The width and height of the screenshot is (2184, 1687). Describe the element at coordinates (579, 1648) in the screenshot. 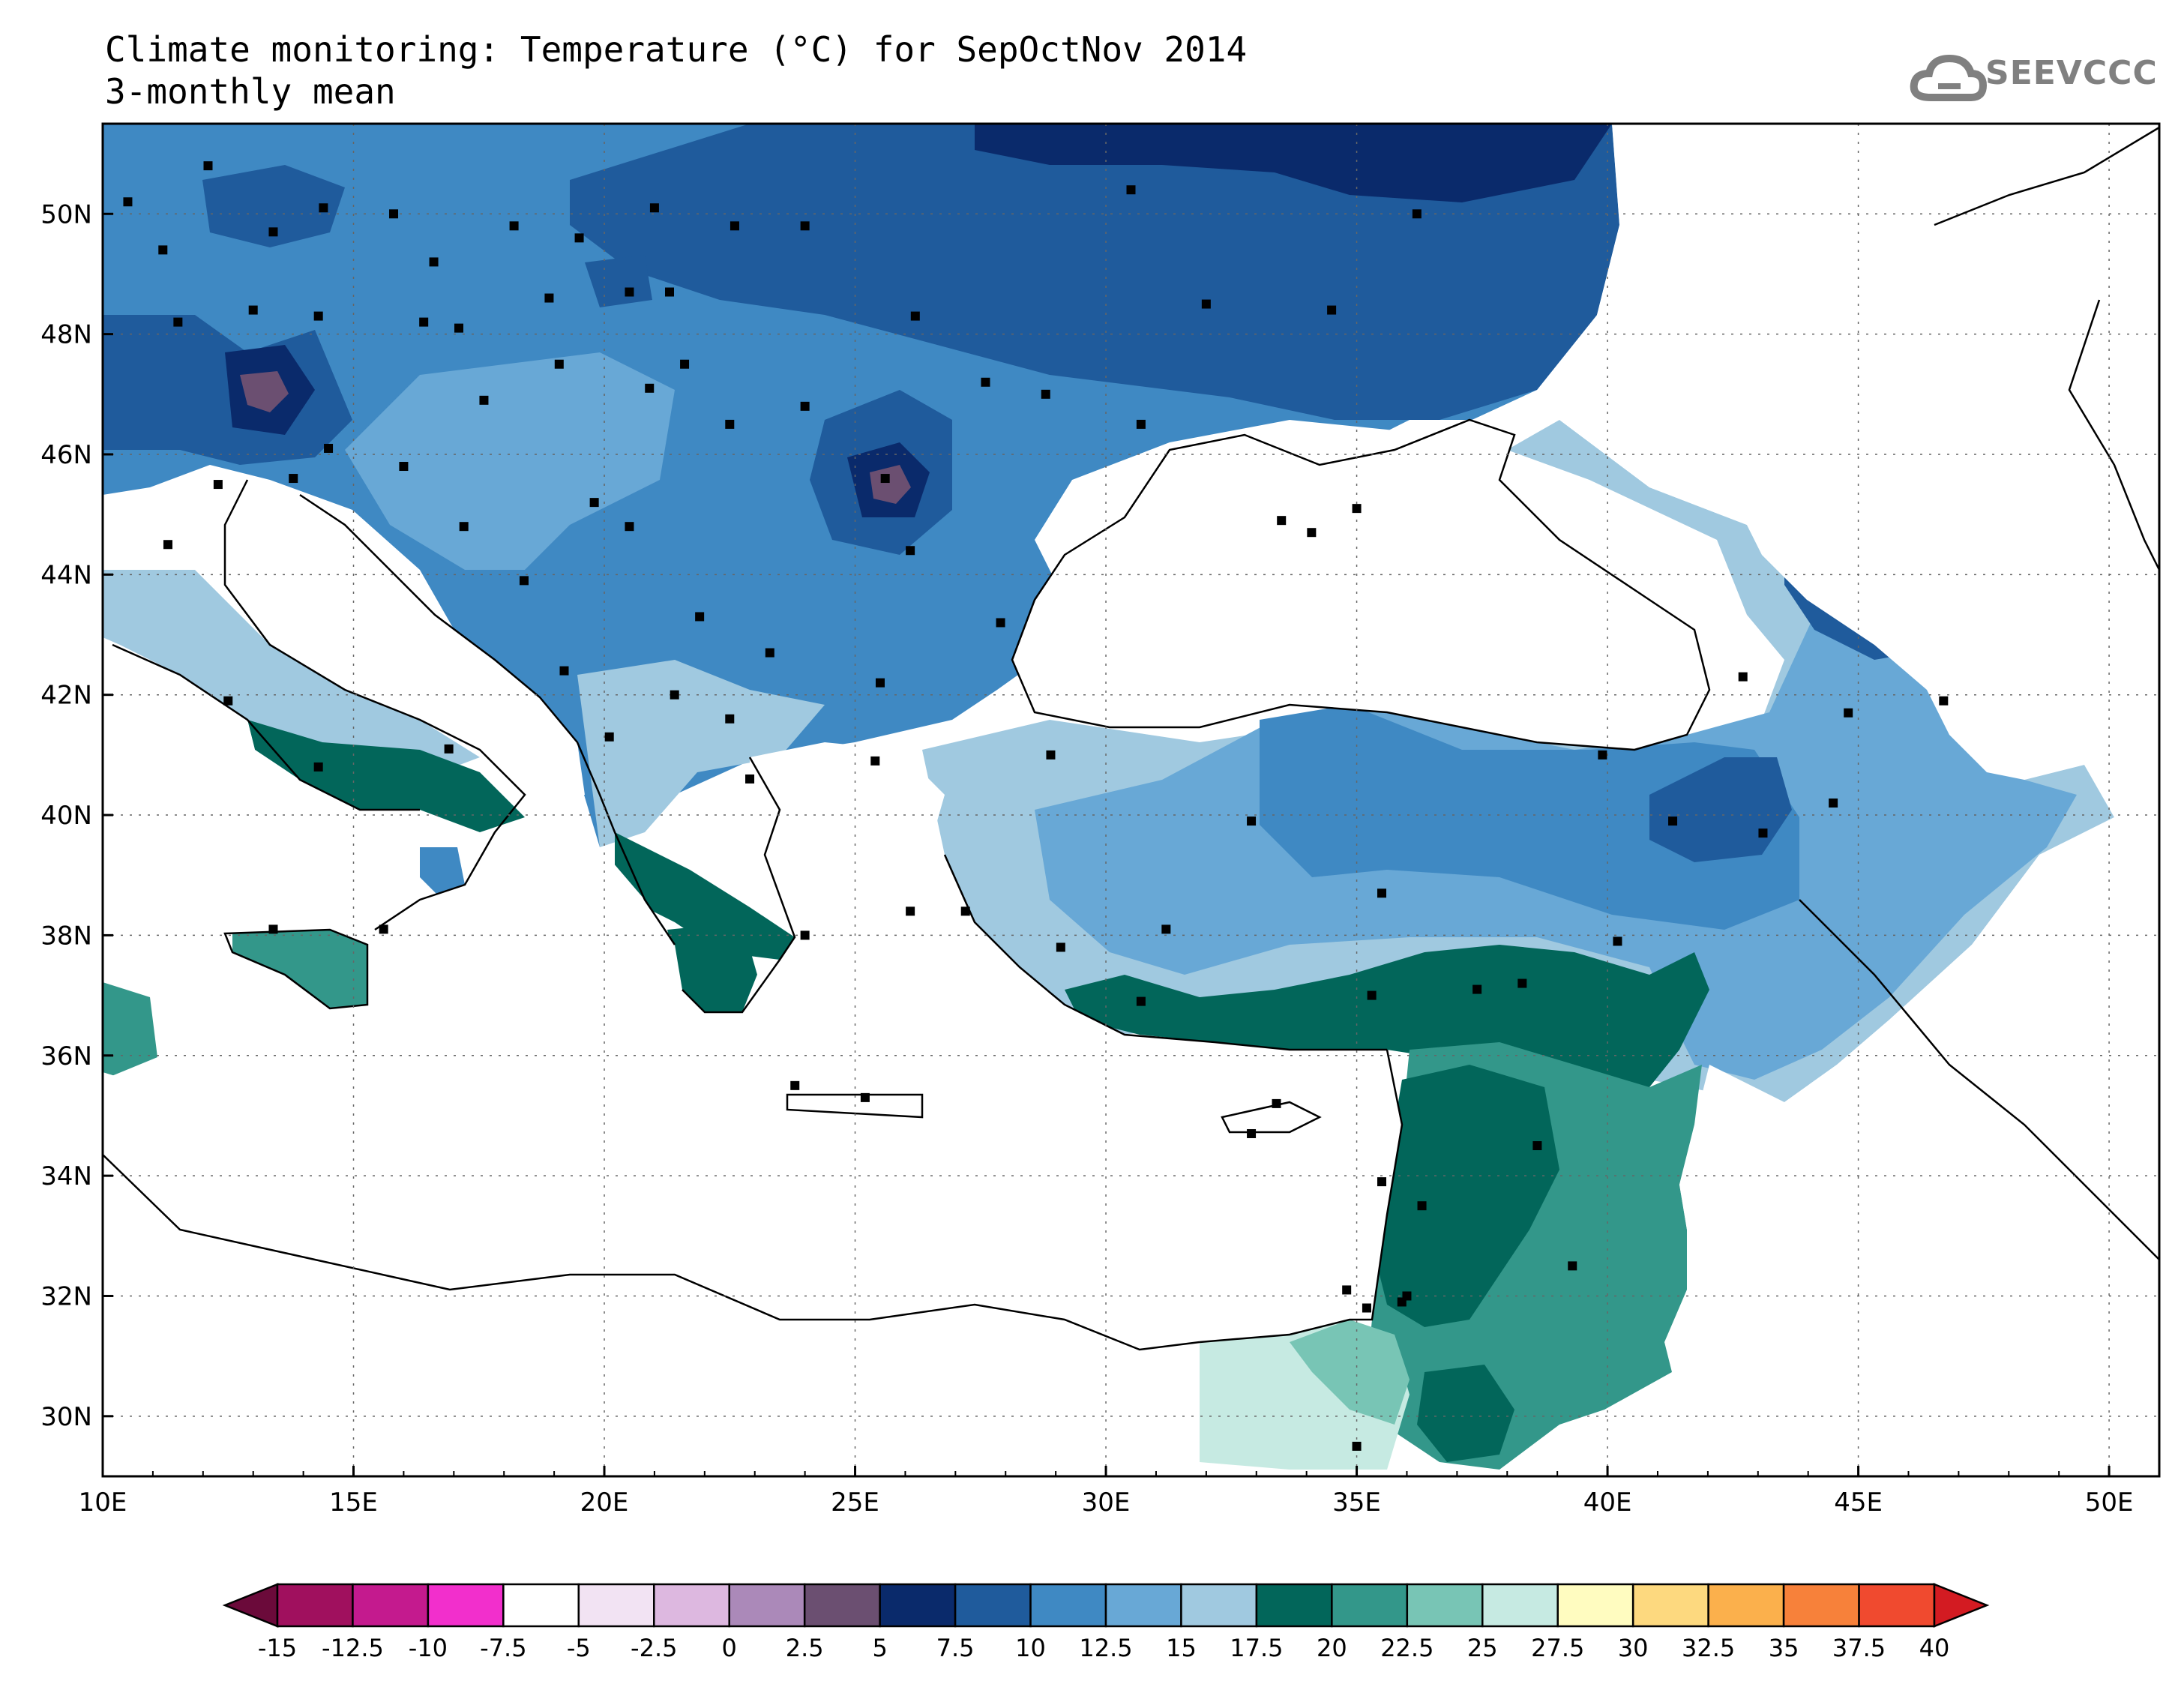

I see `colorbar-label: -5` at that location.